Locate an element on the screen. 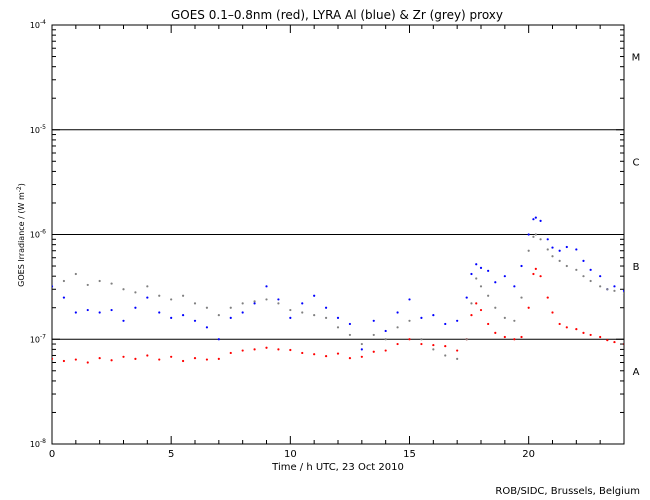  y-axis-label-main: GOES Irradiance / (W m is located at coordinates (21, 239).